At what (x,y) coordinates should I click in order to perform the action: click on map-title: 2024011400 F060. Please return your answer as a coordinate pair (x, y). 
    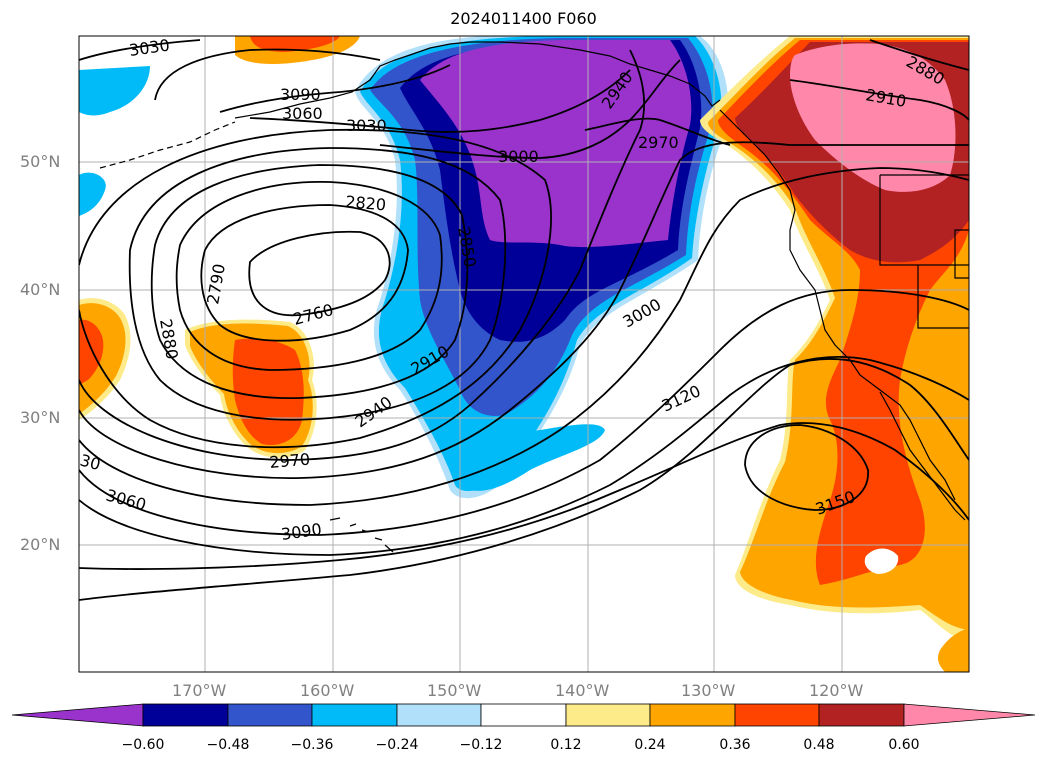
    Looking at the image, I should click on (523, 18).